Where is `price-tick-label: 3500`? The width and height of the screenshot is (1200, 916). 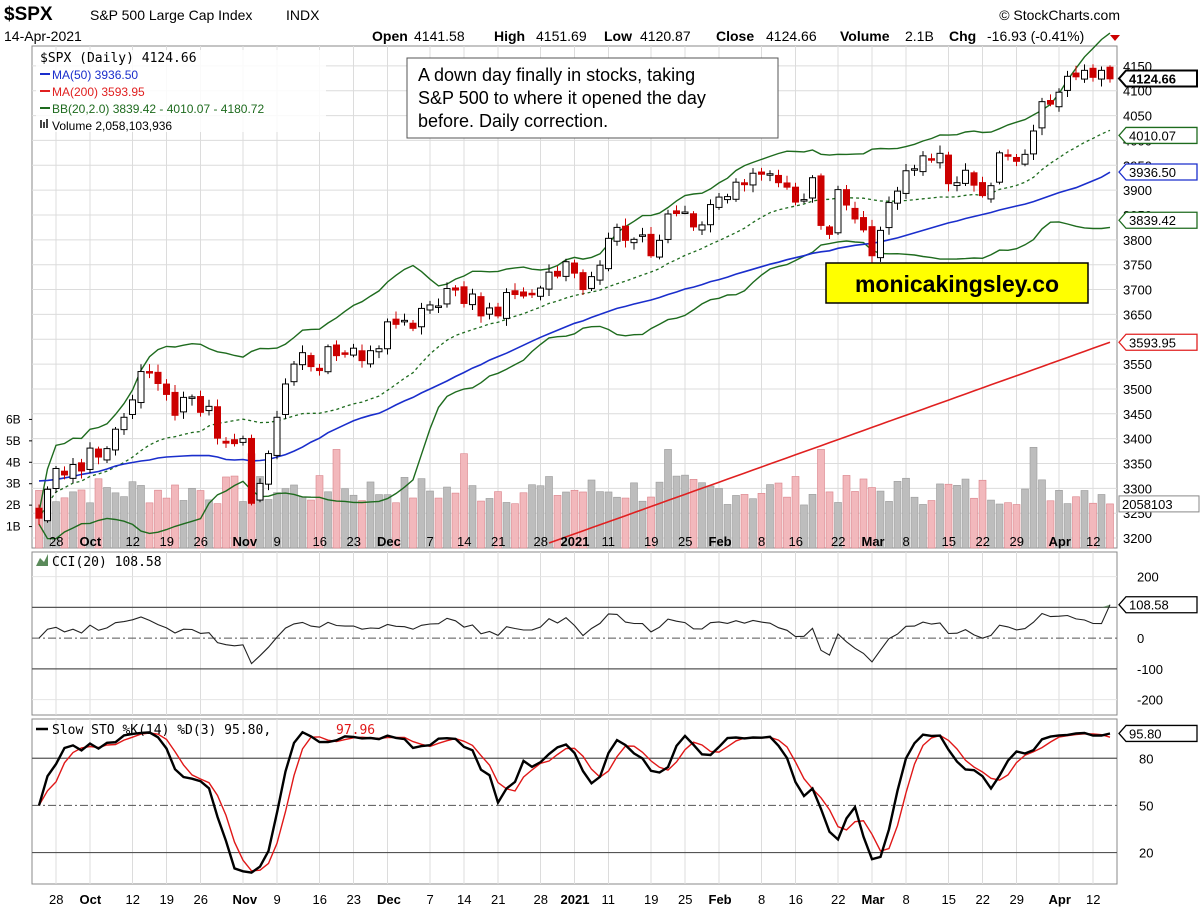
price-tick-label: 3500 is located at coordinates (1137, 389).